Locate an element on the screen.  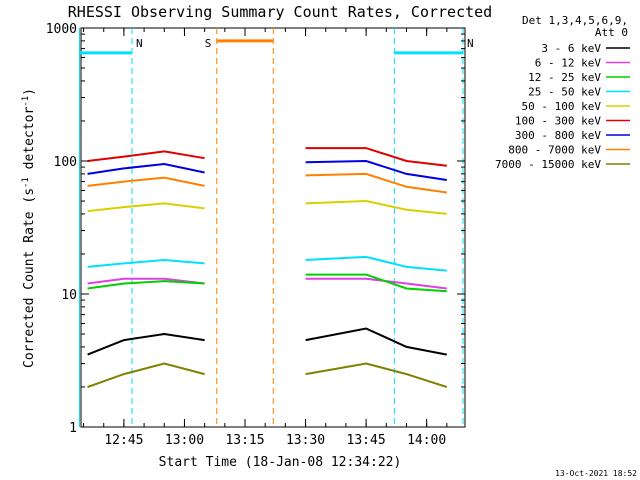
series-line-25-50kev-before is located at coordinates (146, 263).